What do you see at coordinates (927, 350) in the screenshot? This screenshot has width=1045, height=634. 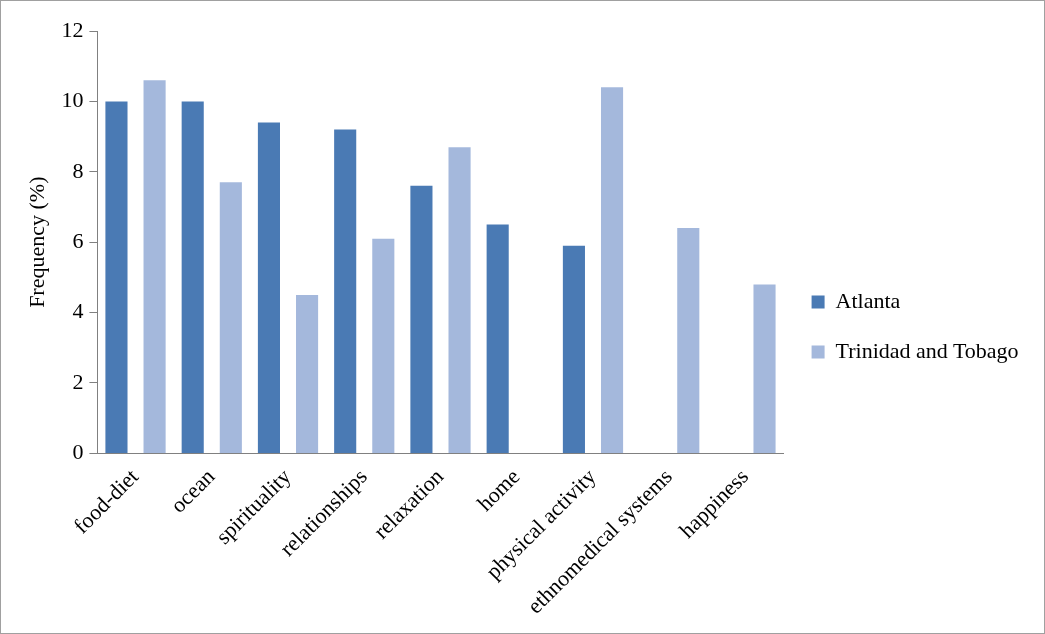 I see `legend-label: Trinidad and Tobago` at bounding box center [927, 350].